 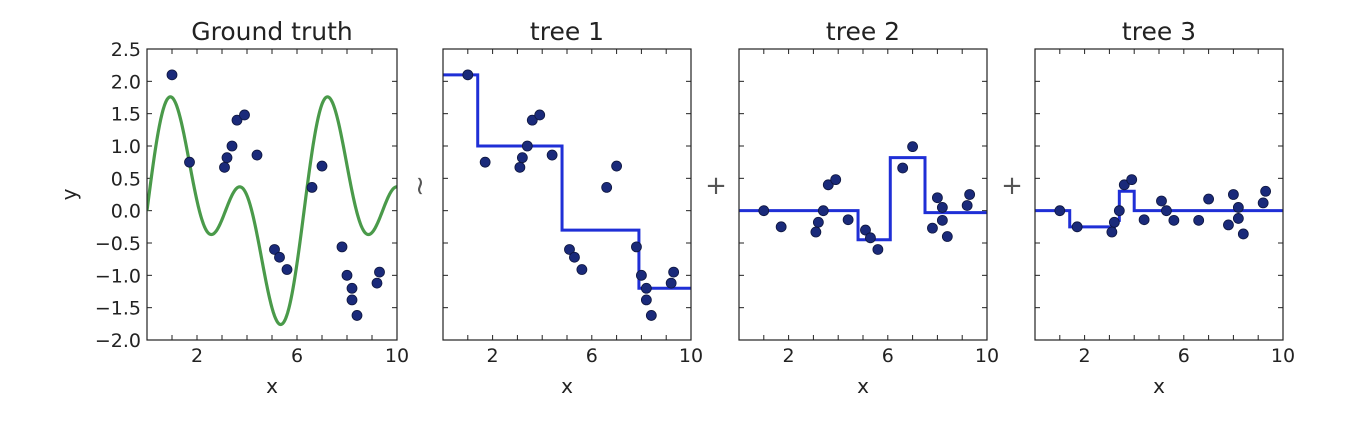 What do you see at coordinates (271, 31) in the screenshot?
I see `panel-title: Ground truth` at bounding box center [271, 31].